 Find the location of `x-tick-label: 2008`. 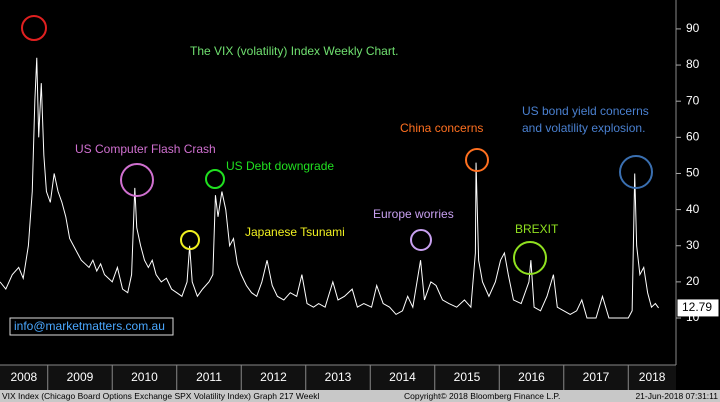

x-tick-label: 2008 is located at coordinates (24, 377).